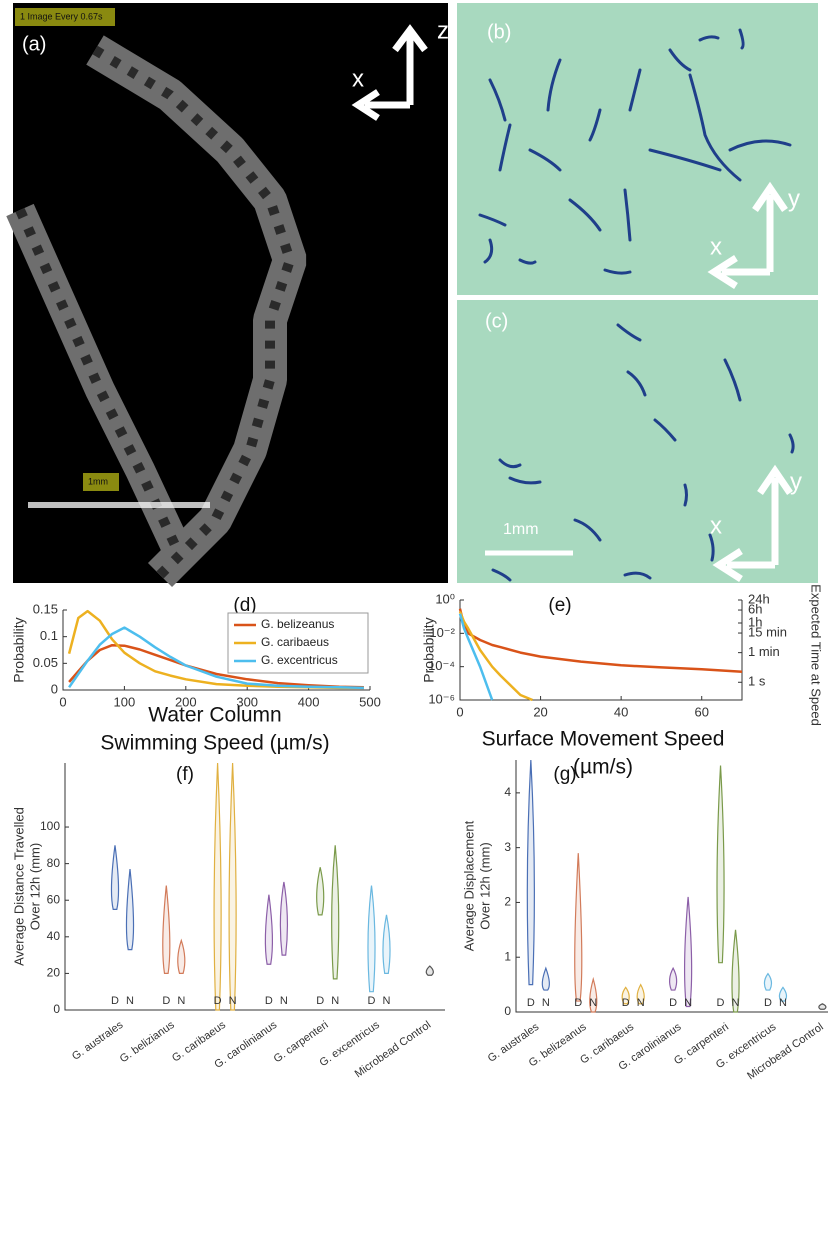  What do you see at coordinates (247, 701) in the screenshot?
I see `x-tick-label: 300` at bounding box center [247, 701].